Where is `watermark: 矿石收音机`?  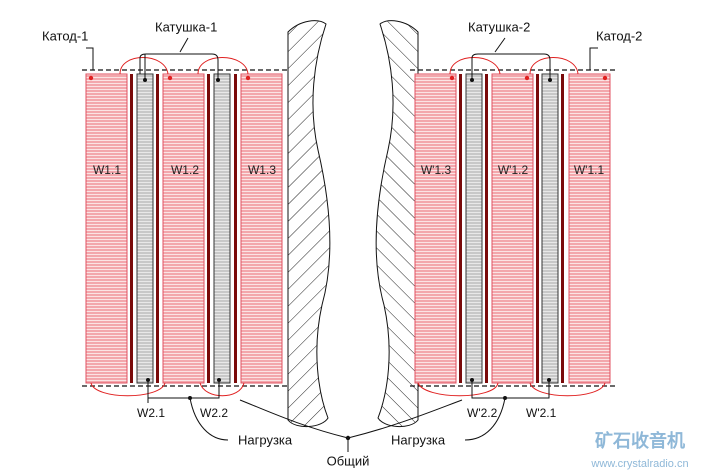
watermark: 矿石收音机 is located at coordinates (640, 440).